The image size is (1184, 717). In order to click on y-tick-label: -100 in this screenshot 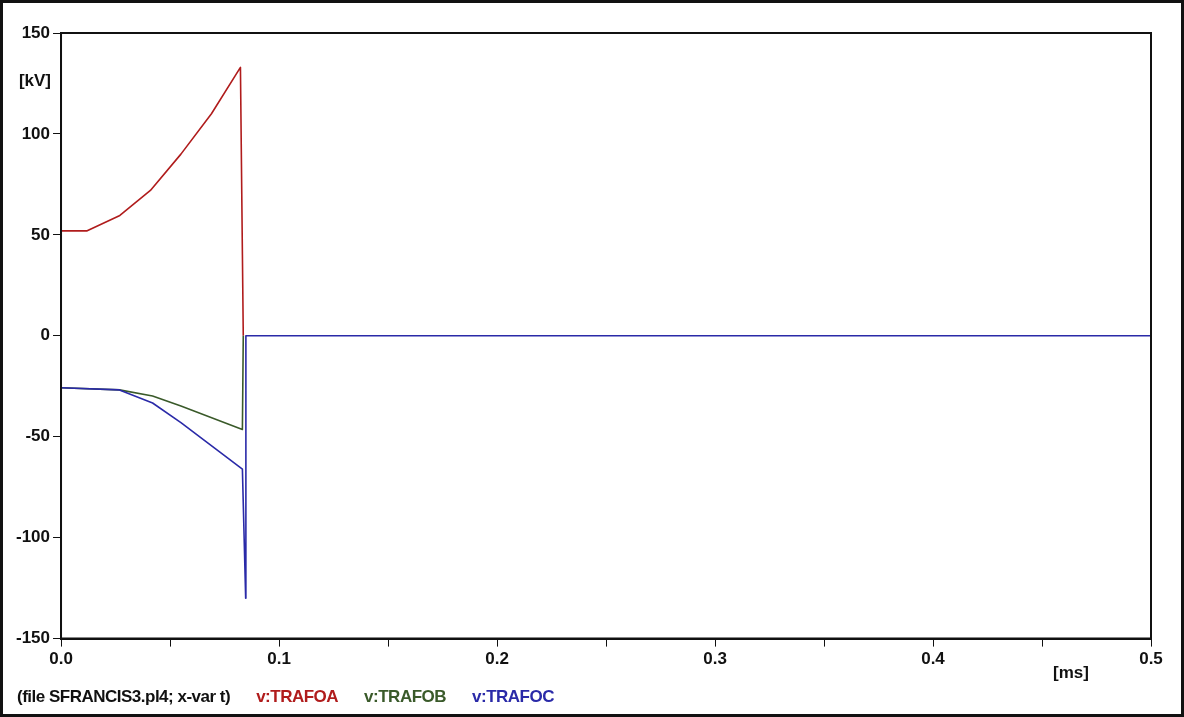, I will do `click(33, 537)`.